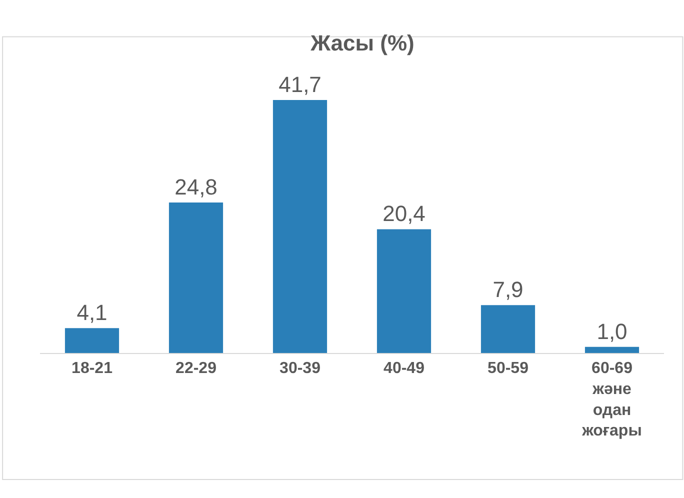 The width and height of the screenshot is (684, 498). I want to click on data-label: 1,0, so click(612, 331).